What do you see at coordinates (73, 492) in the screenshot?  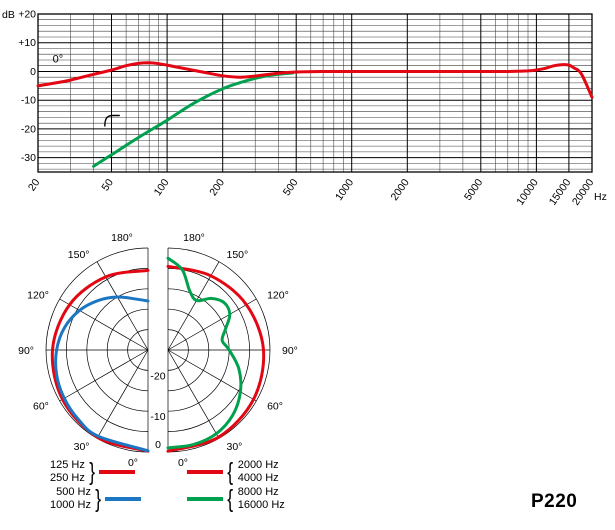 I see `legend-label-500hz: 500 Hz` at bounding box center [73, 492].